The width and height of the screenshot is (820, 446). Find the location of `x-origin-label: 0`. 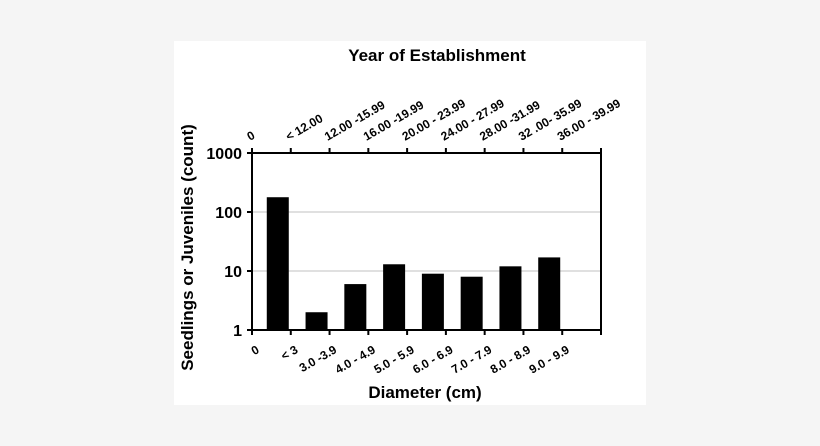

x-origin-label: 0 is located at coordinates (255, 350).